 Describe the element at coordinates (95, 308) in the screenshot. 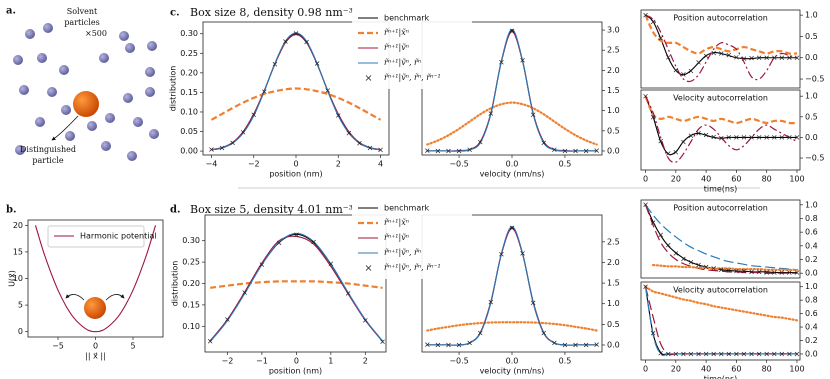

I see `particle` at that location.